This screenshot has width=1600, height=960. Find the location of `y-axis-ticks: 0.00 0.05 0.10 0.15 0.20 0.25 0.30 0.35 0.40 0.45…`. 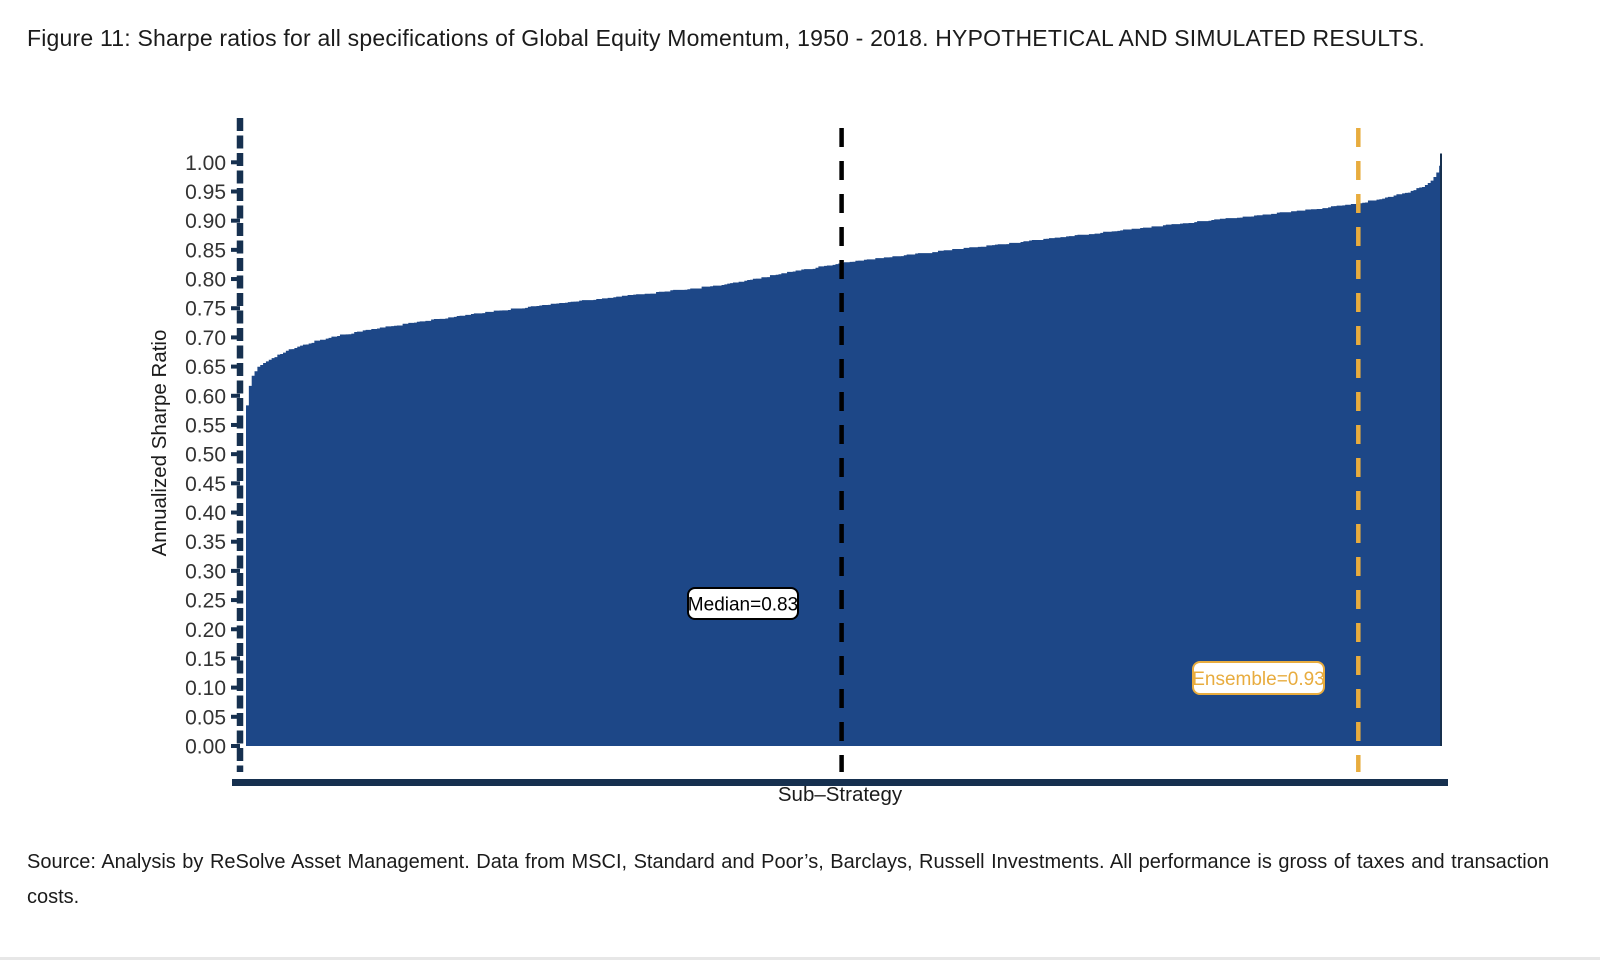

y-axis-ticks: 0.00 0.05 0.10 0.15 0.20 0.25 0.30 0.35 0.40 0.45… is located at coordinates (212, 455).